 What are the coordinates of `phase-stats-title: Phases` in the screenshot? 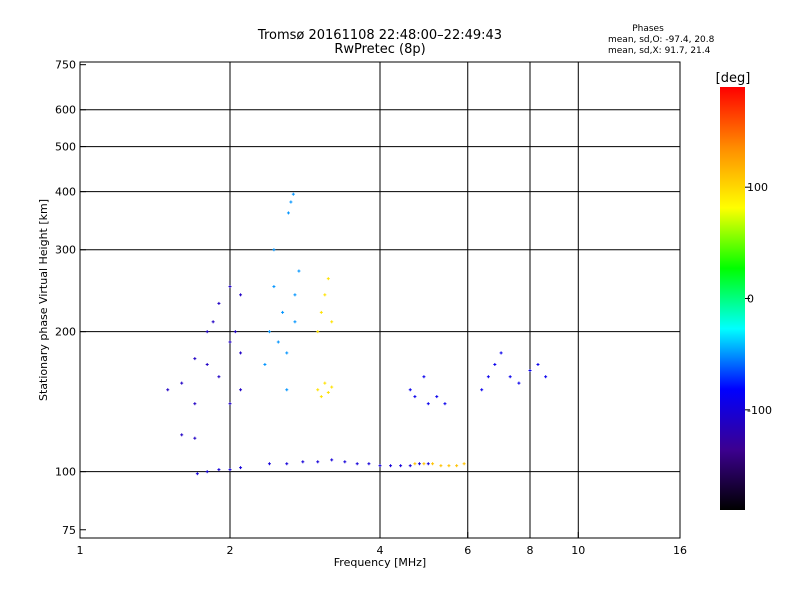 It's located at (648, 29).